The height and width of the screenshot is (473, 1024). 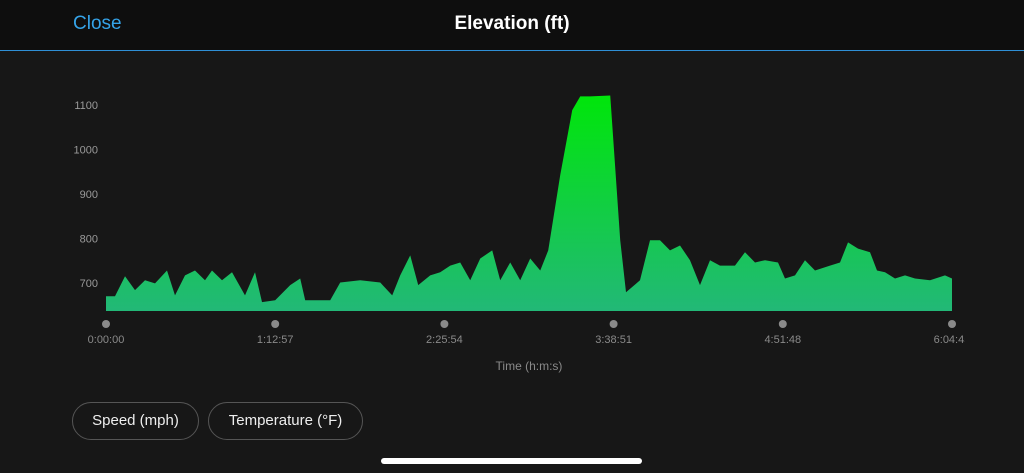 I want to click on y-tick-label: 700, so click(x=89, y=284).